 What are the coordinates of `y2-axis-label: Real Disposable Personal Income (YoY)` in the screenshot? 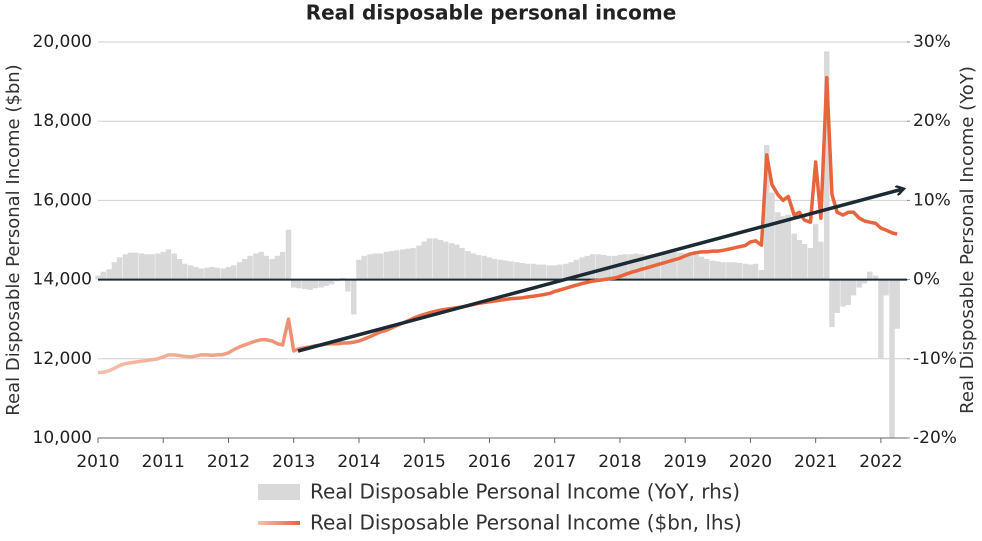 It's located at (967, 240).